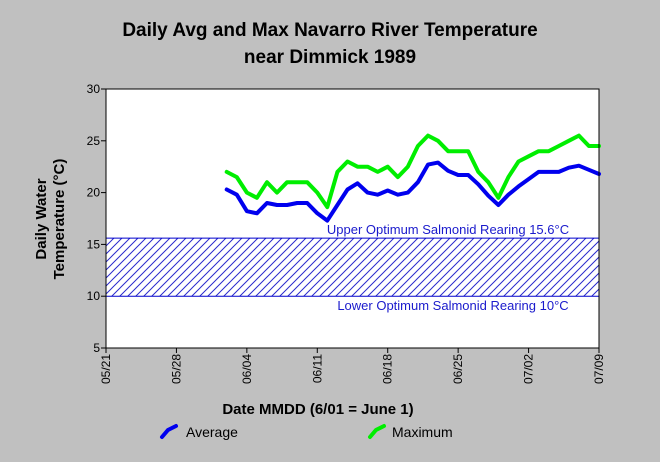 This screenshot has width=660, height=462. I want to click on band-fill, so click(352, 267).